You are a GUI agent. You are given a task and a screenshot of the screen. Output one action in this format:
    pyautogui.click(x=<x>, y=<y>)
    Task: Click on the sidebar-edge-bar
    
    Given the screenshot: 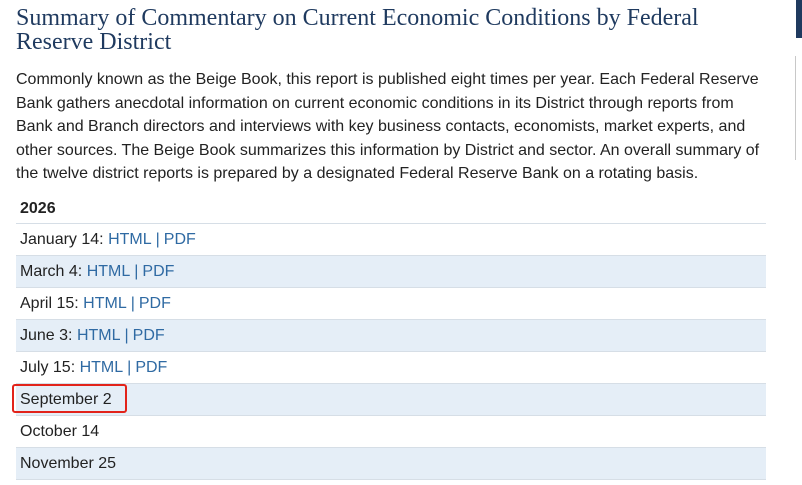 What is the action you would take?
    pyautogui.click(x=799, y=19)
    